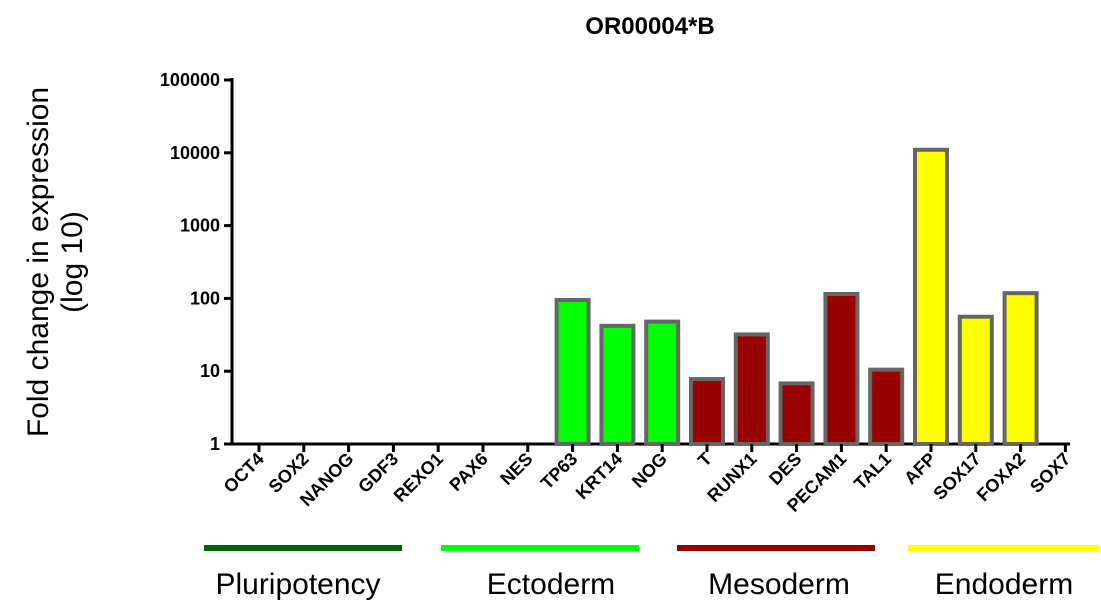 The width and height of the screenshot is (1101, 603). Describe the element at coordinates (649, 470) in the screenshot. I see `x-tick-label-nog: NOG` at that location.